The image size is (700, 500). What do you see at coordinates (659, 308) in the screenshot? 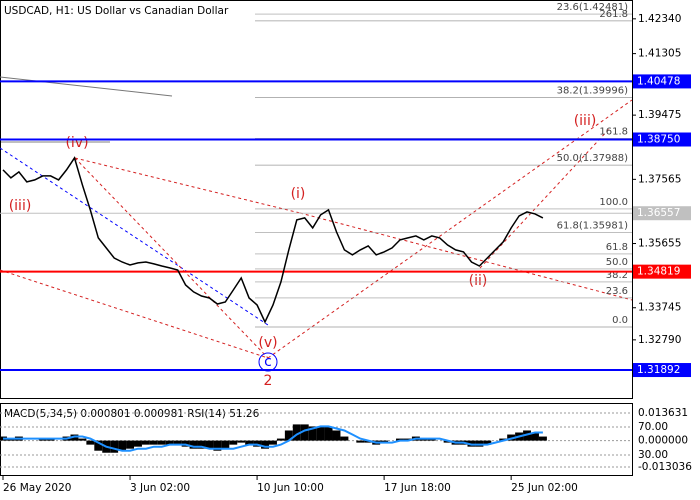
I see `y-tick-label: 1.33745` at bounding box center [659, 308].